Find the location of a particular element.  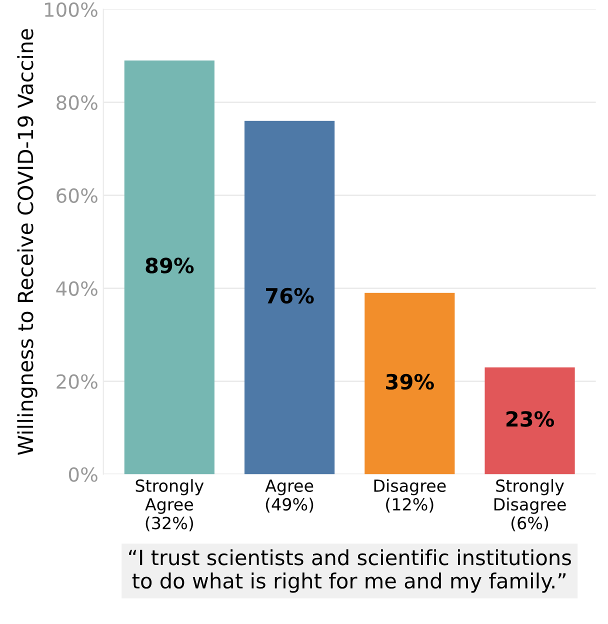

data-label: 23% is located at coordinates (530, 419).